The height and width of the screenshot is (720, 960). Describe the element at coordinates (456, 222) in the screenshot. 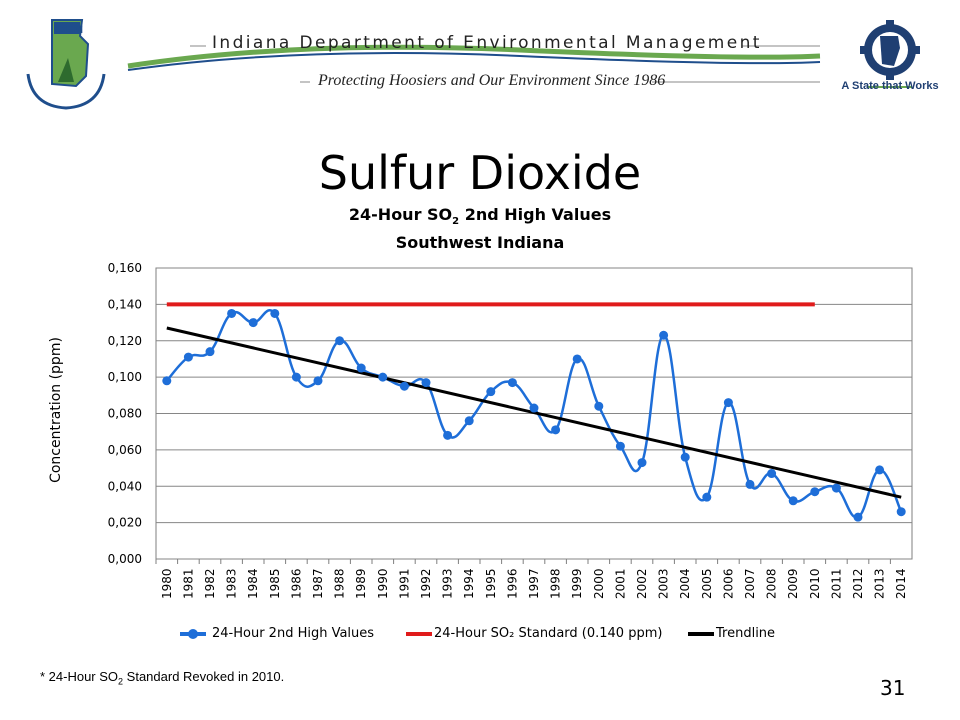

I see `chart-title-sub: 2` at that location.